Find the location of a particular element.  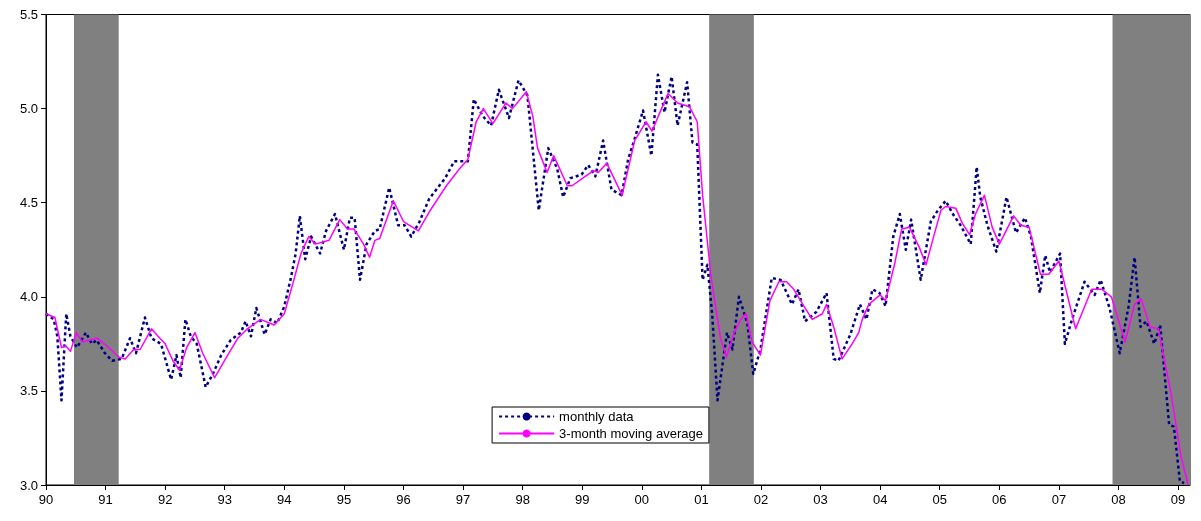

x-tick-label: 07 is located at coordinates (1059, 499).